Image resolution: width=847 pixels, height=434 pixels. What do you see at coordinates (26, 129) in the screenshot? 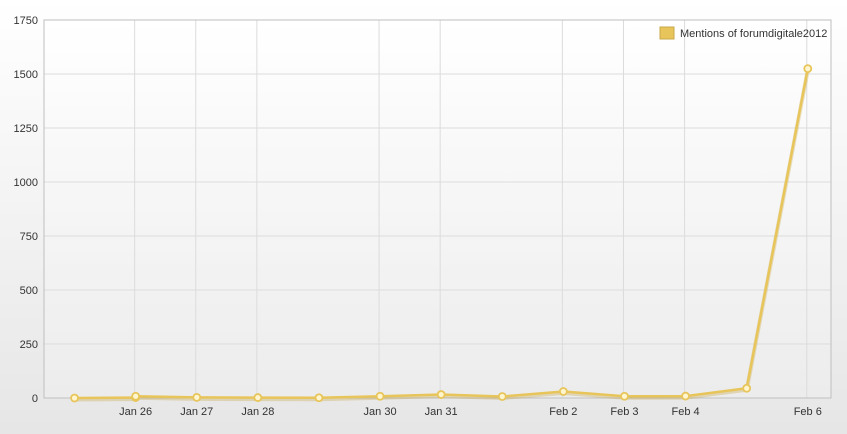
I see `y-tick-label: 1250` at bounding box center [26, 129].